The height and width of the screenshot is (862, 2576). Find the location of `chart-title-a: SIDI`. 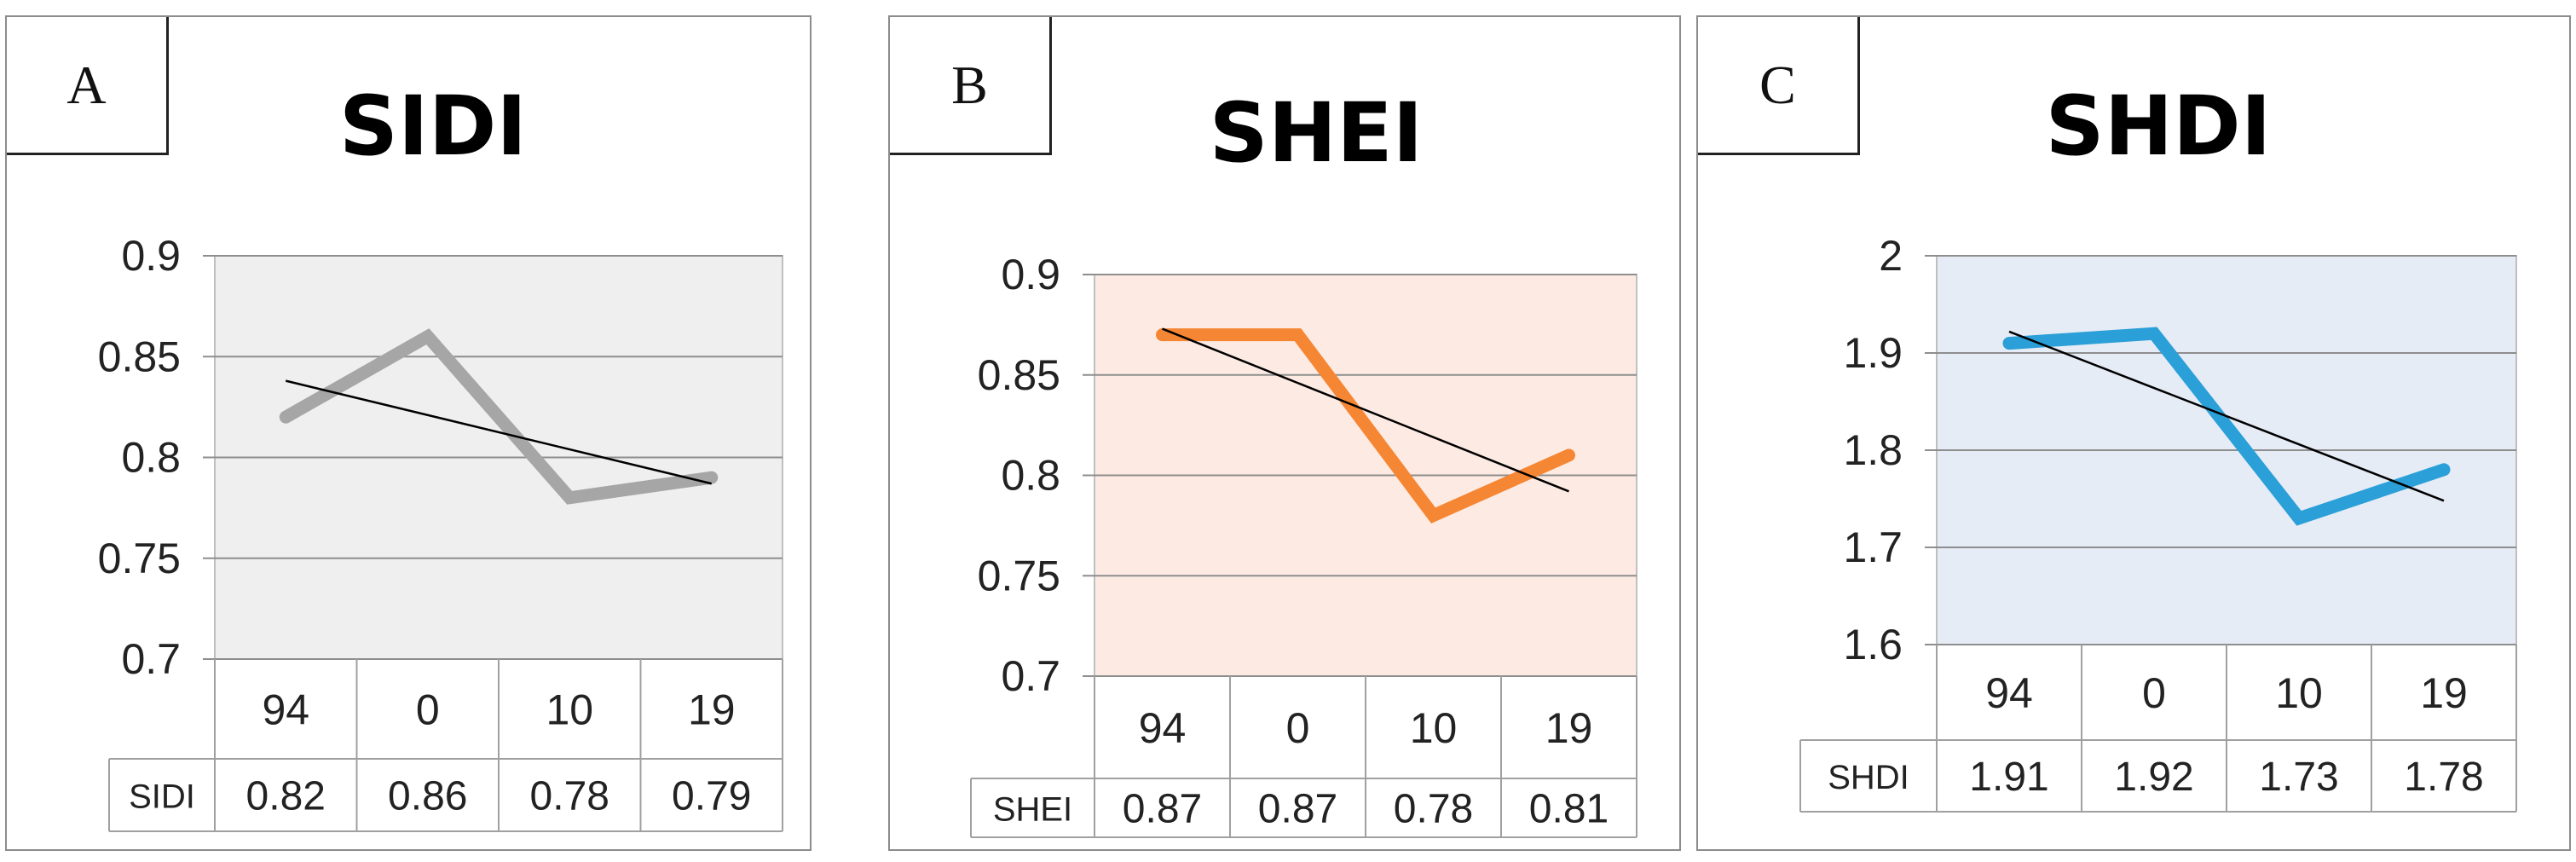

chart-title-a: SIDI is located at coordinates (433, 126).